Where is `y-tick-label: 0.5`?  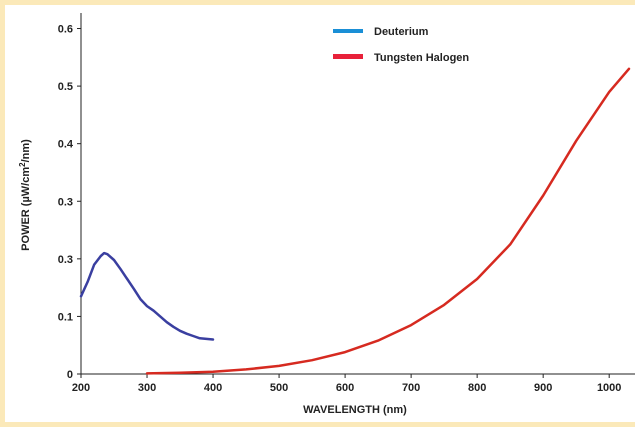 y-tick-label: 0.5 is located at coordinates (65, 87).